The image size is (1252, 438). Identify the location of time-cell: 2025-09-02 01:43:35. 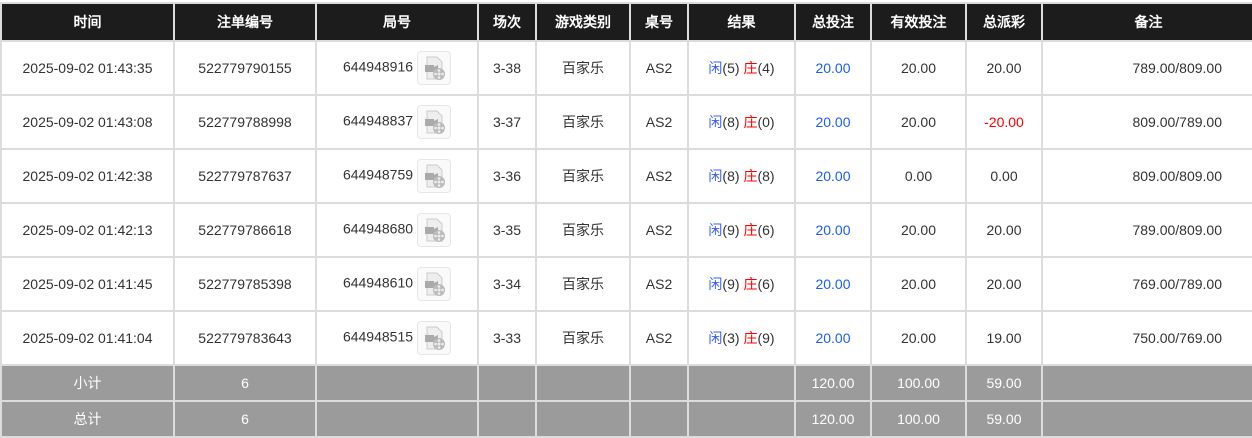
(87, 68).